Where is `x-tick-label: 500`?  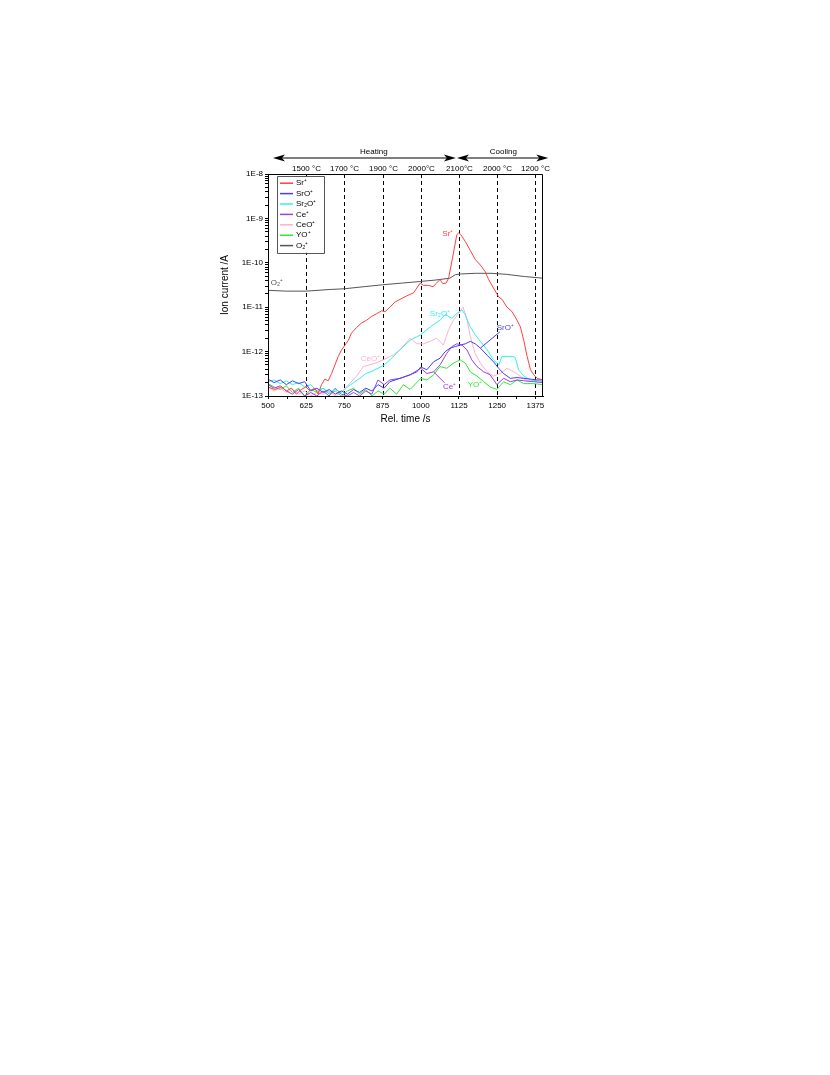 x-tick-label: 500 is located at coordinates (268, 405).